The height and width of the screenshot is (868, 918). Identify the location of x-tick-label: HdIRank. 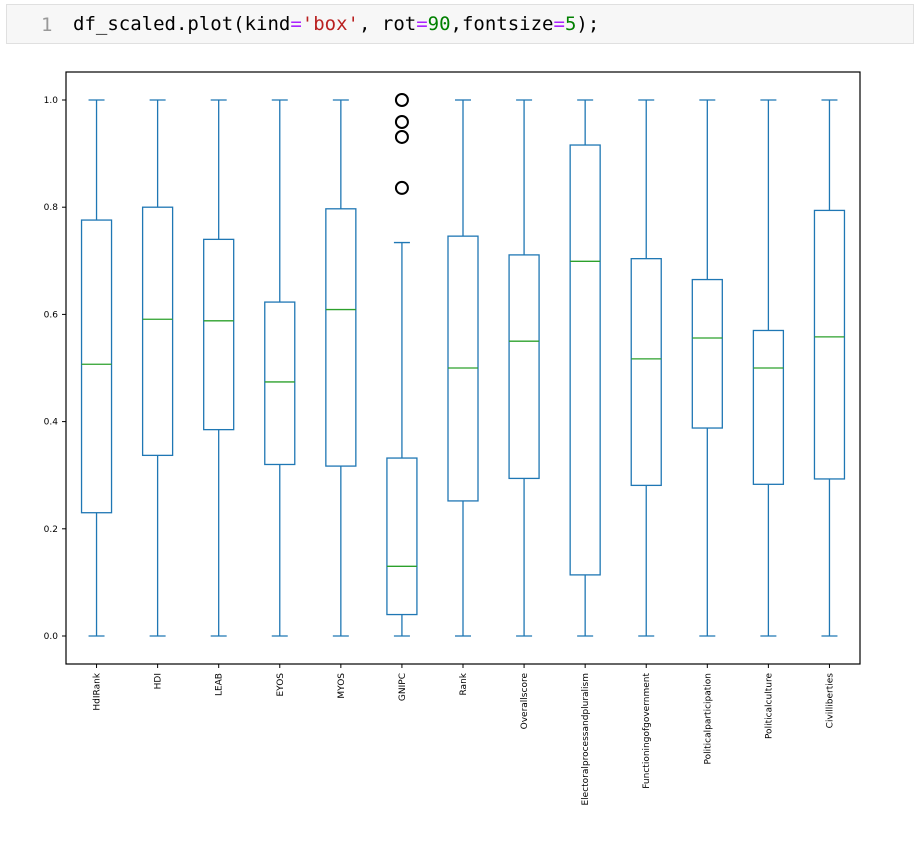
(98, 691).